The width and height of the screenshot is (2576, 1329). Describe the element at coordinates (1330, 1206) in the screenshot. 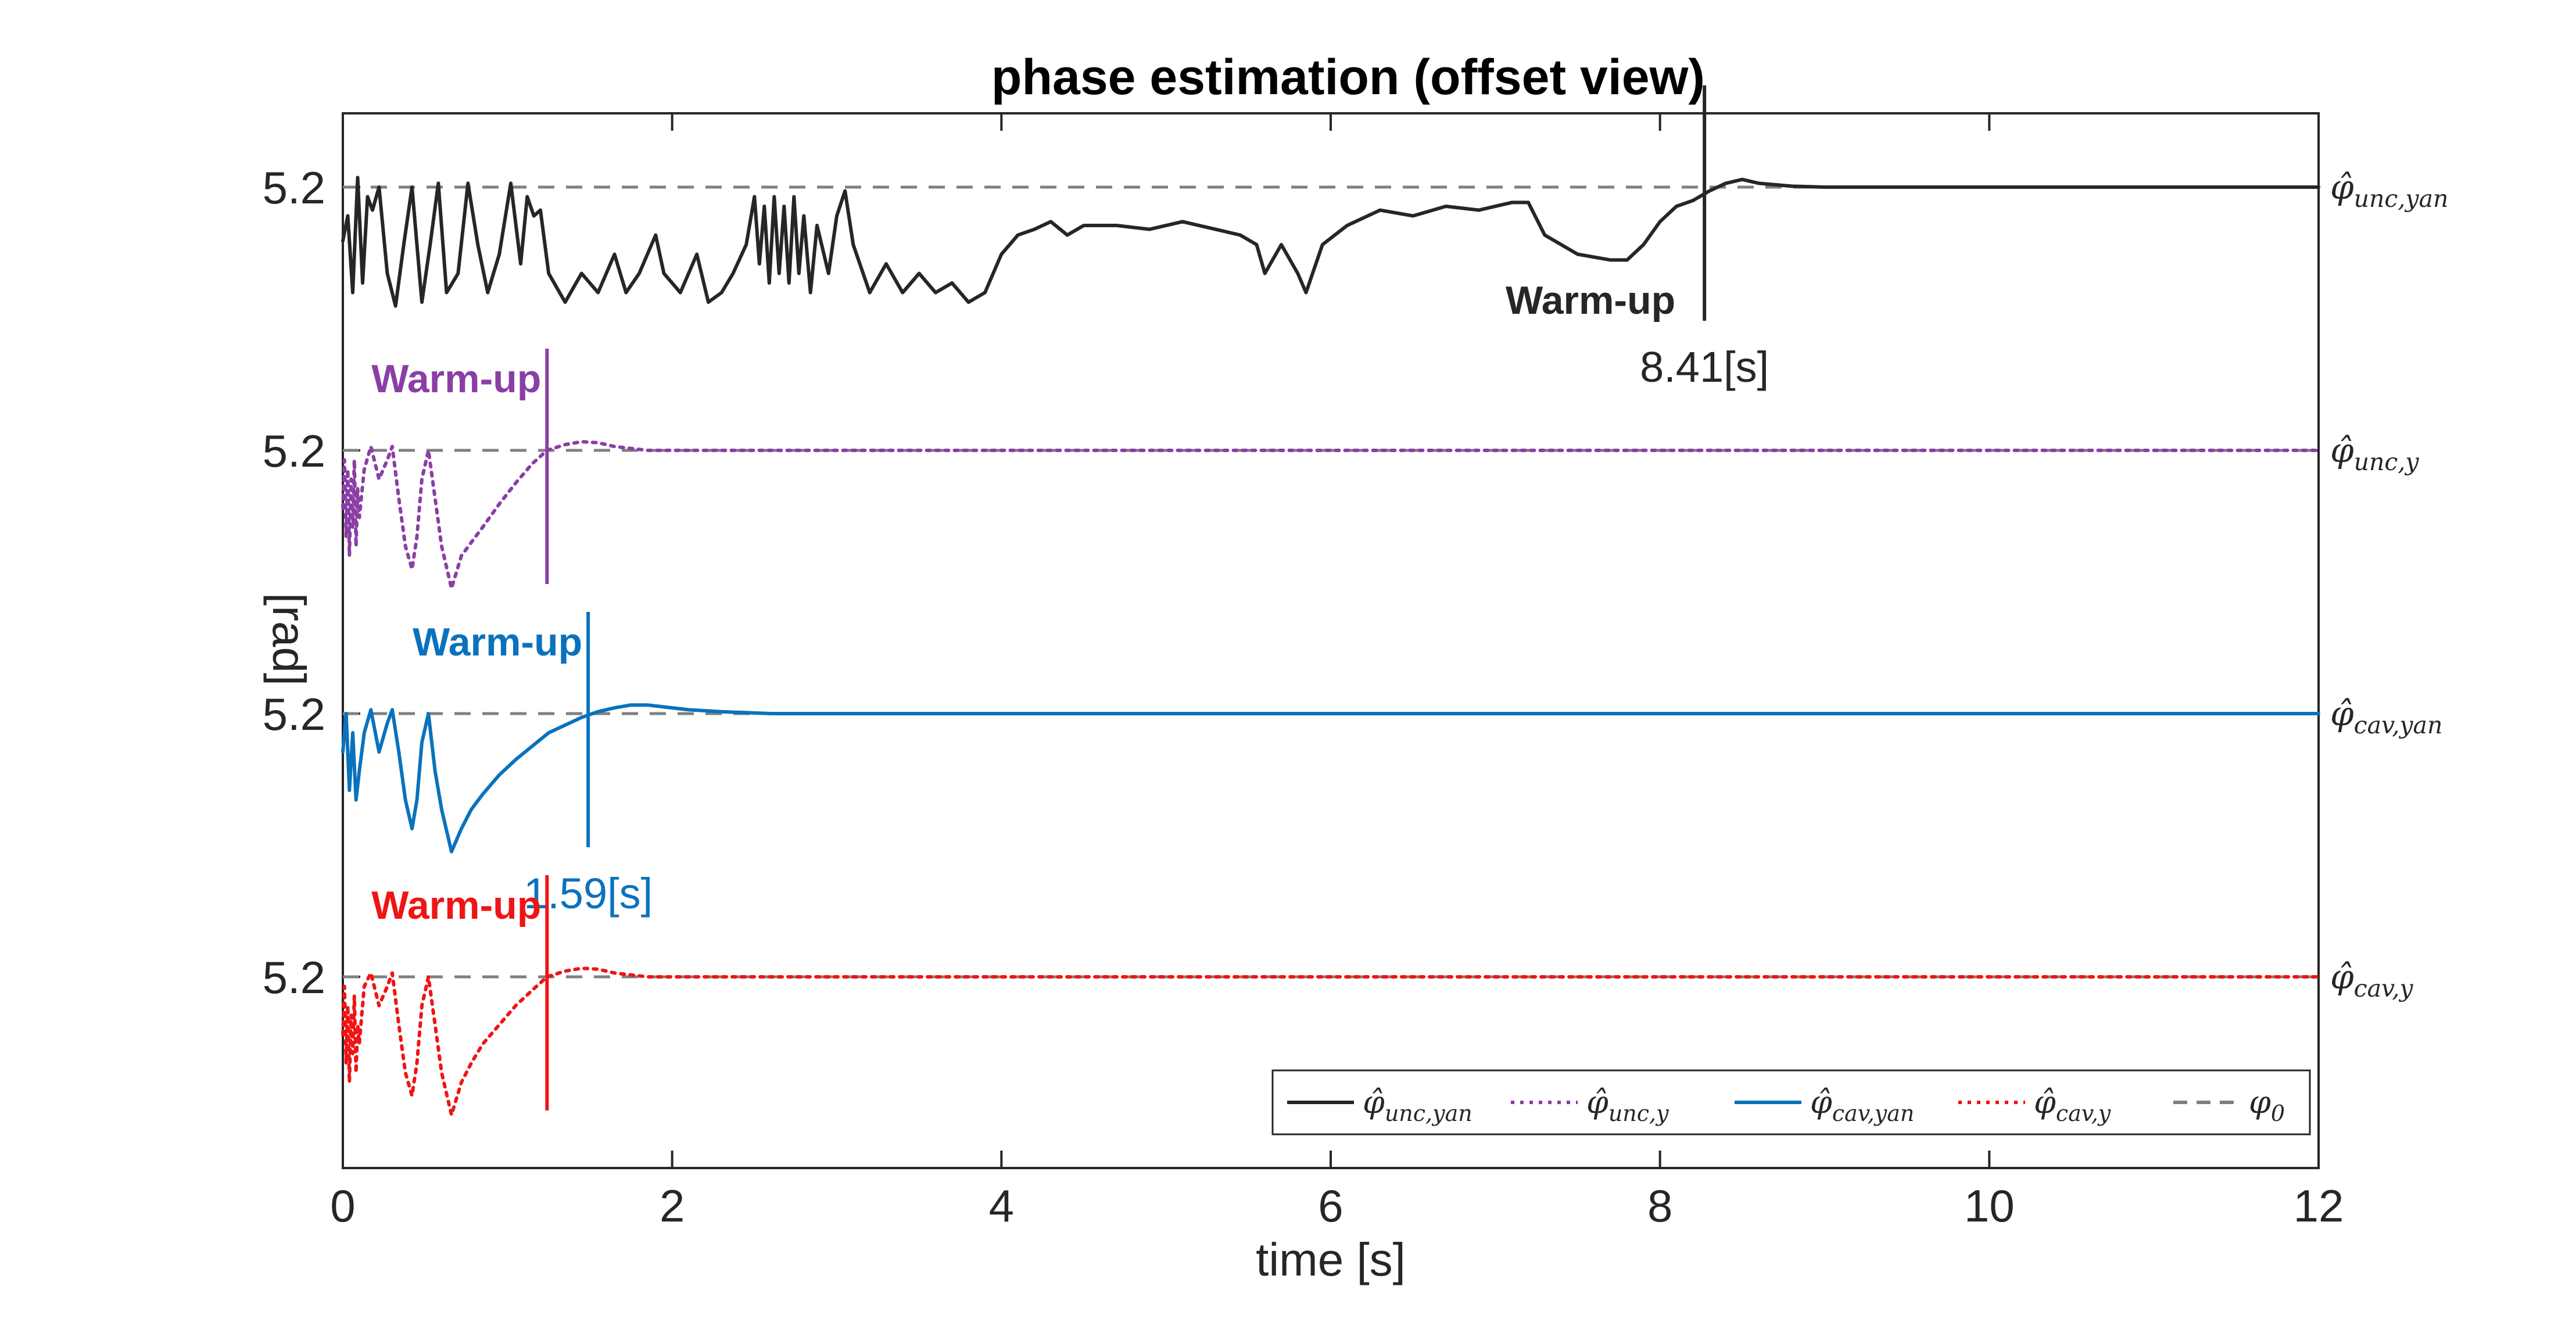

I see `x-tick-label: 6` at that location.